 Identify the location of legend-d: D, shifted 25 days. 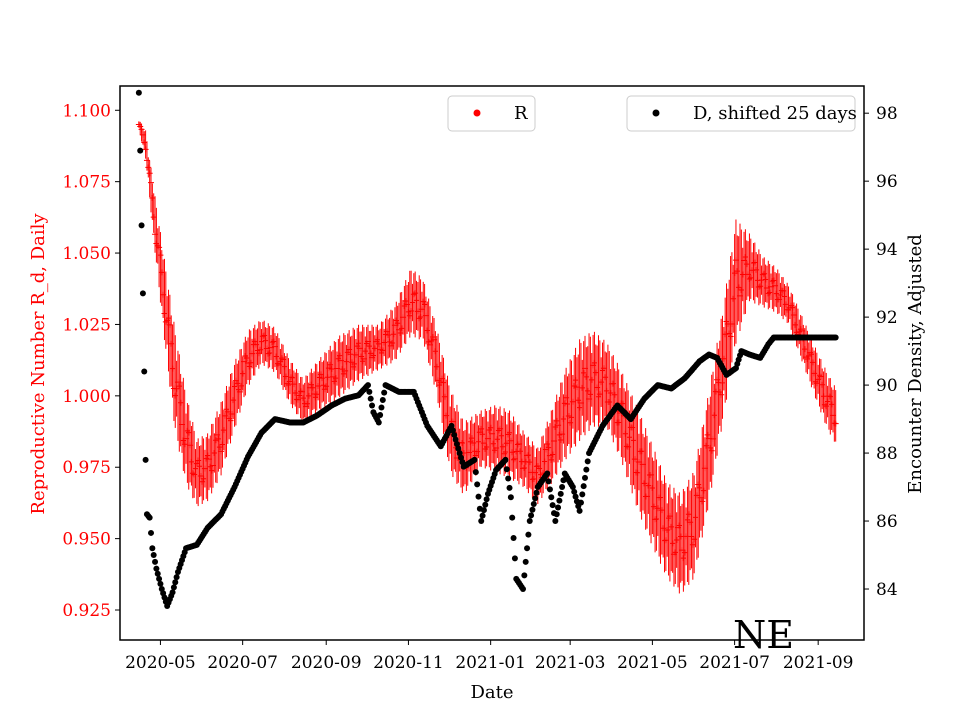
(741, 113).